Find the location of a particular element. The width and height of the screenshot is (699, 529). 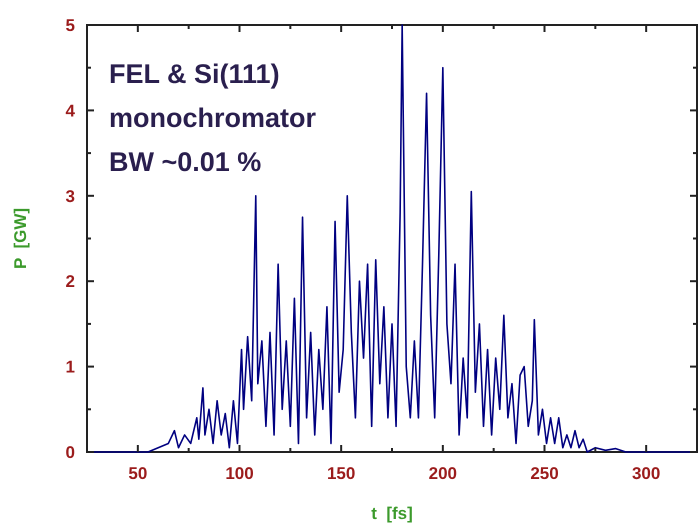

y-tick-label: 0 is located at coordinates (70, 452).